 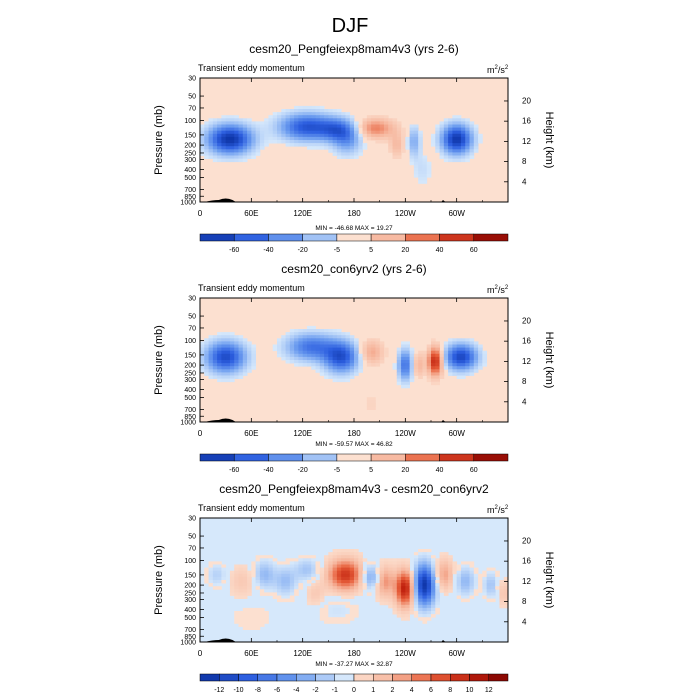 I want to click on colorbar-label: -4, so click(x=296, y=690).